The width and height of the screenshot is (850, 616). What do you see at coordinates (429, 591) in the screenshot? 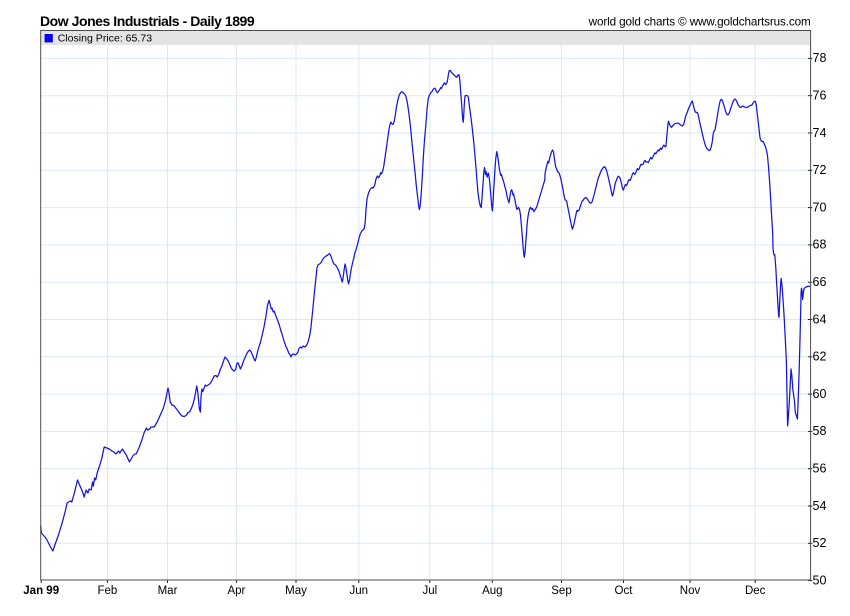
I see `svg-text: Jul` at bounding box center [429, 591].